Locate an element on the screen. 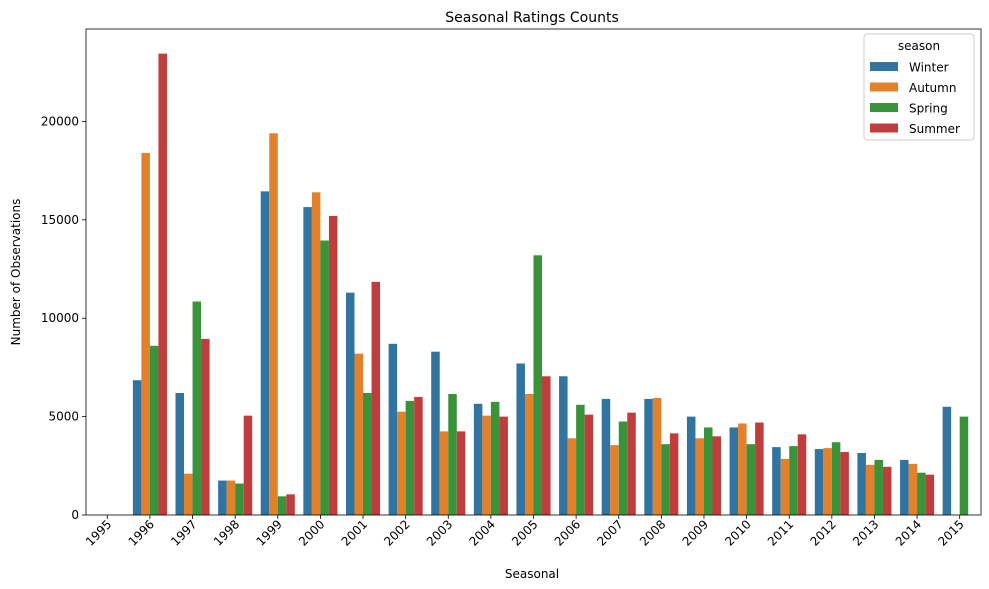  bar-spring-2003 is located at coordinates (452, 454).